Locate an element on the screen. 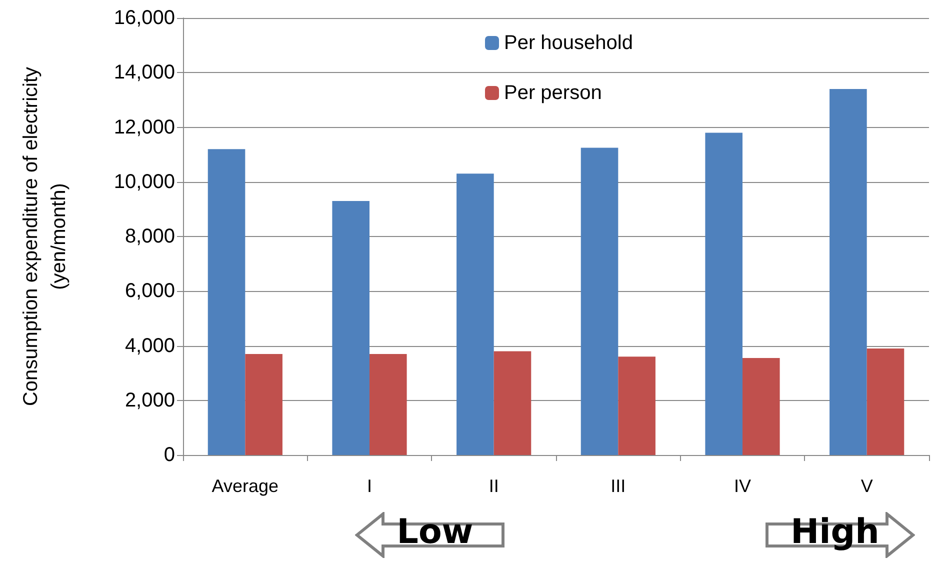 This screenshot has width=939, height=566. y-axis-title: Consumption expenditure of electricity (yen/month) is located at coordinates (45, 236).